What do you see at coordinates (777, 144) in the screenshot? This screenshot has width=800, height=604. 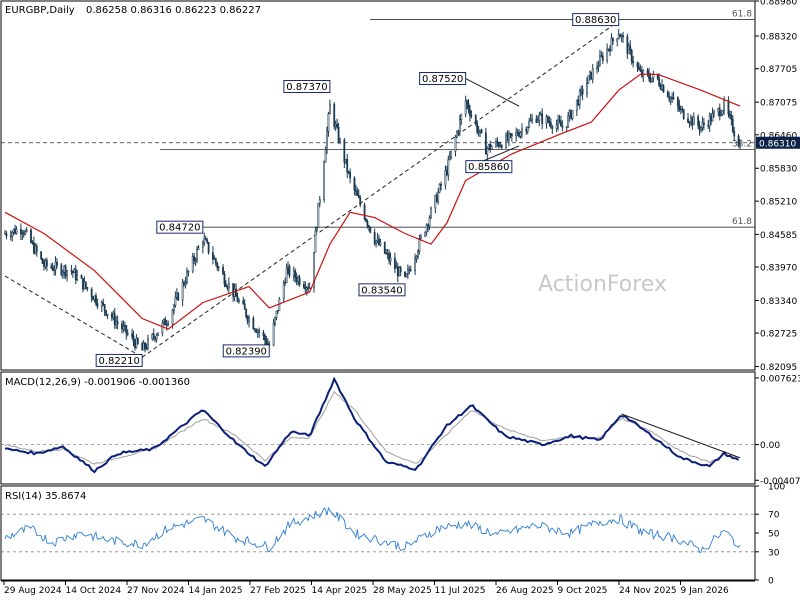 I see `last-price-tag-text: 0.86310` at bounding box center [777, 144].